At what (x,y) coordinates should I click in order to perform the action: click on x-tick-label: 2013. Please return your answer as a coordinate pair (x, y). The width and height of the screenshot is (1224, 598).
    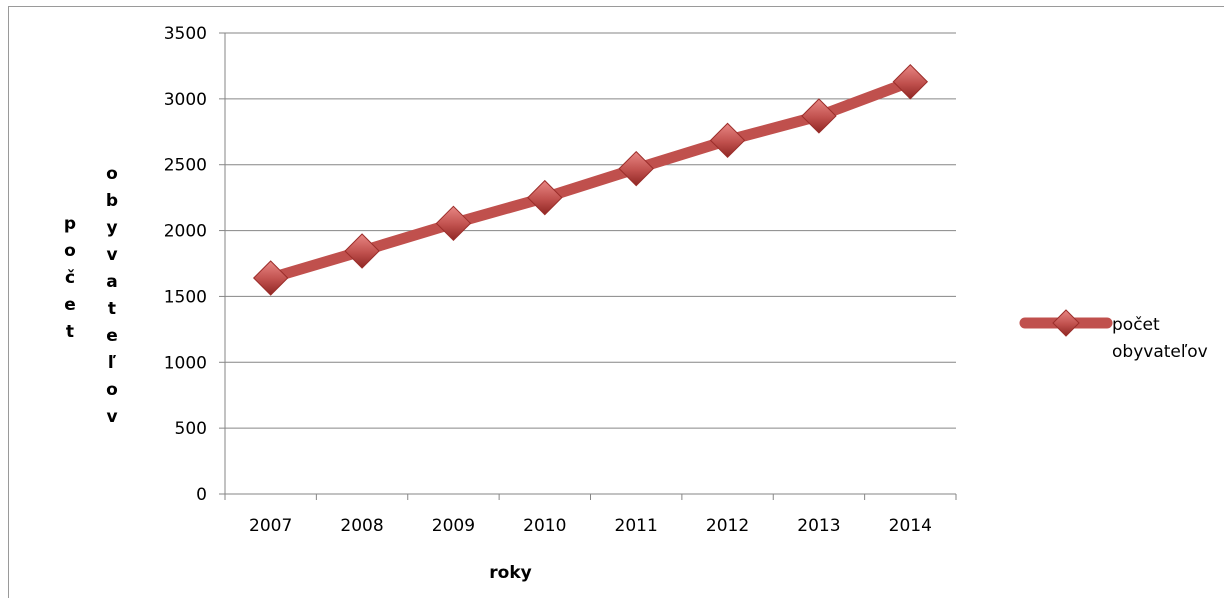
    Looking at the image, I should click on (818, 526).